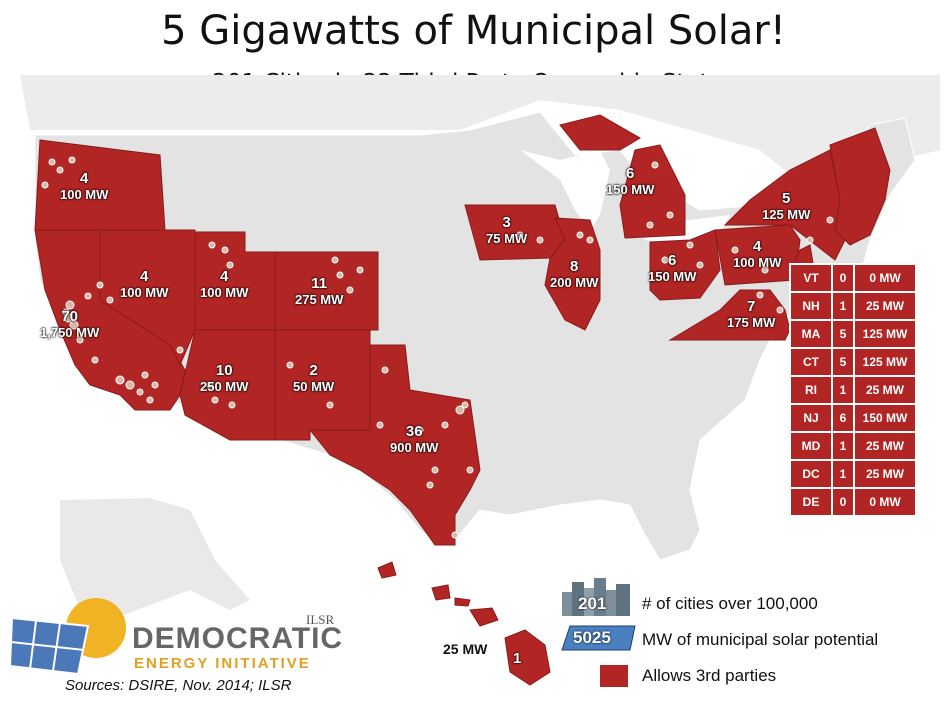  Describe the element at coordinates (222, 663) in the screenshot. I see `logo-line2: ENERGY INITIATIVE` at that location.